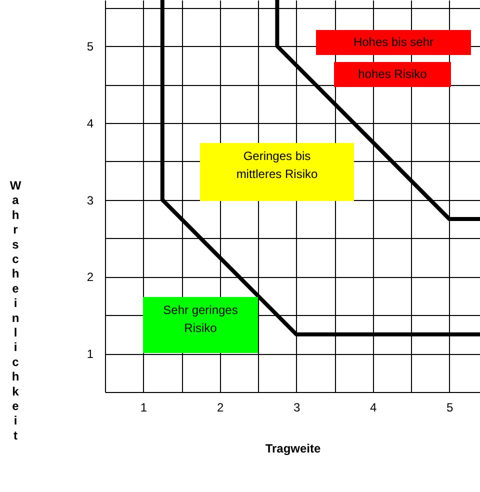  What do you see at coordinates (90, 354) in the screenshot?
I see `y-tick-label: 1` at bounding box center [90, 354].